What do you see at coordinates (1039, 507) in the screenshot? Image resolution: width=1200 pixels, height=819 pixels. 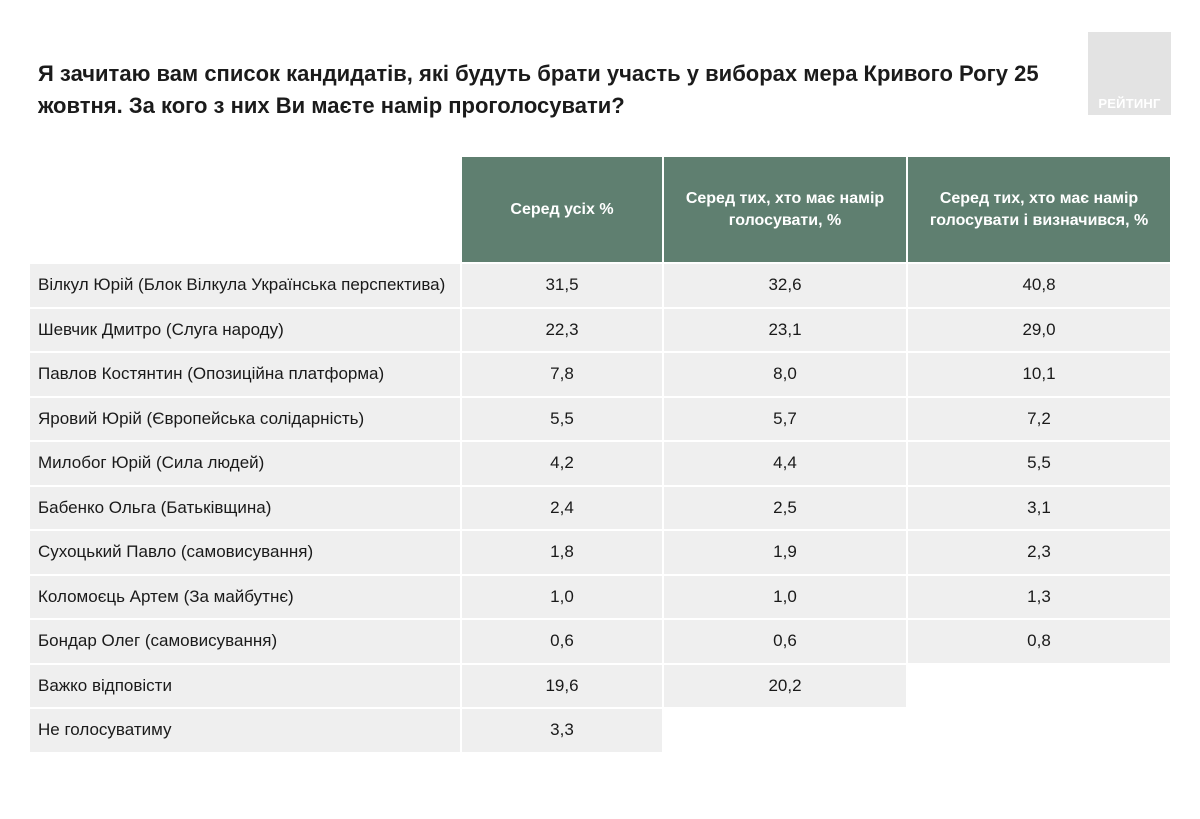 I see `value-cell: 3,1` at bounding box center [1039, 507].